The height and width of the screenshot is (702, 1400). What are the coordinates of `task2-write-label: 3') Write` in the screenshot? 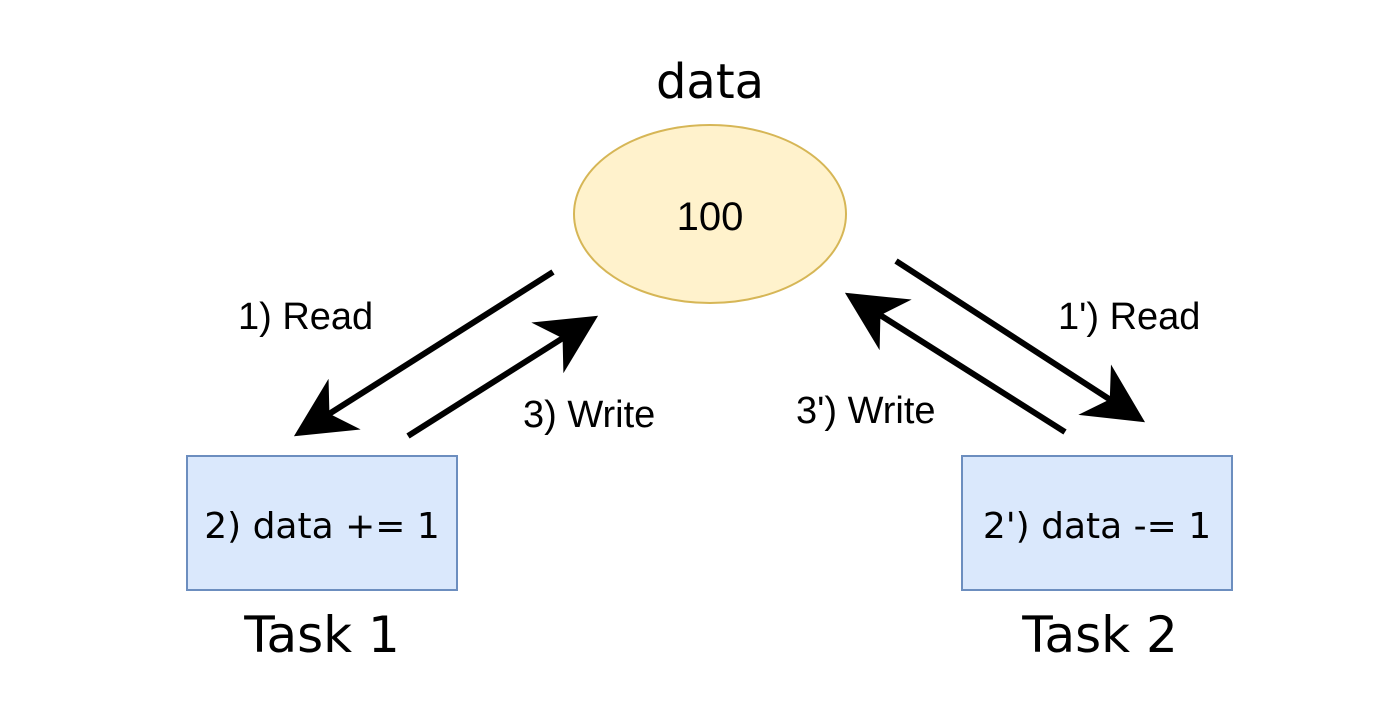 It's located at (866, 411).